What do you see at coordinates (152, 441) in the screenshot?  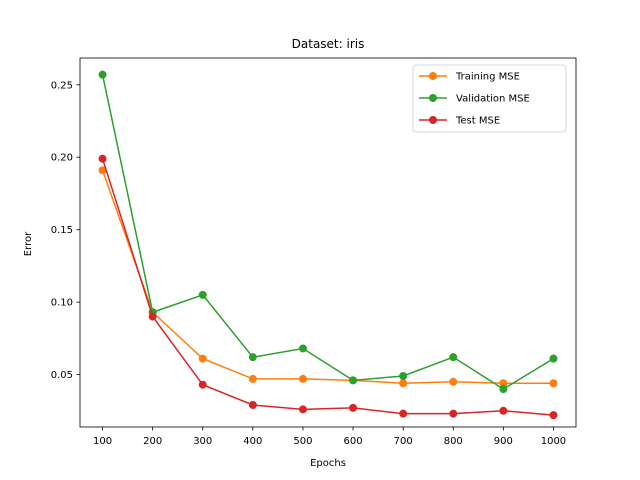 I see `x-tick-label-1: 200` at bounding box center [152, 441].